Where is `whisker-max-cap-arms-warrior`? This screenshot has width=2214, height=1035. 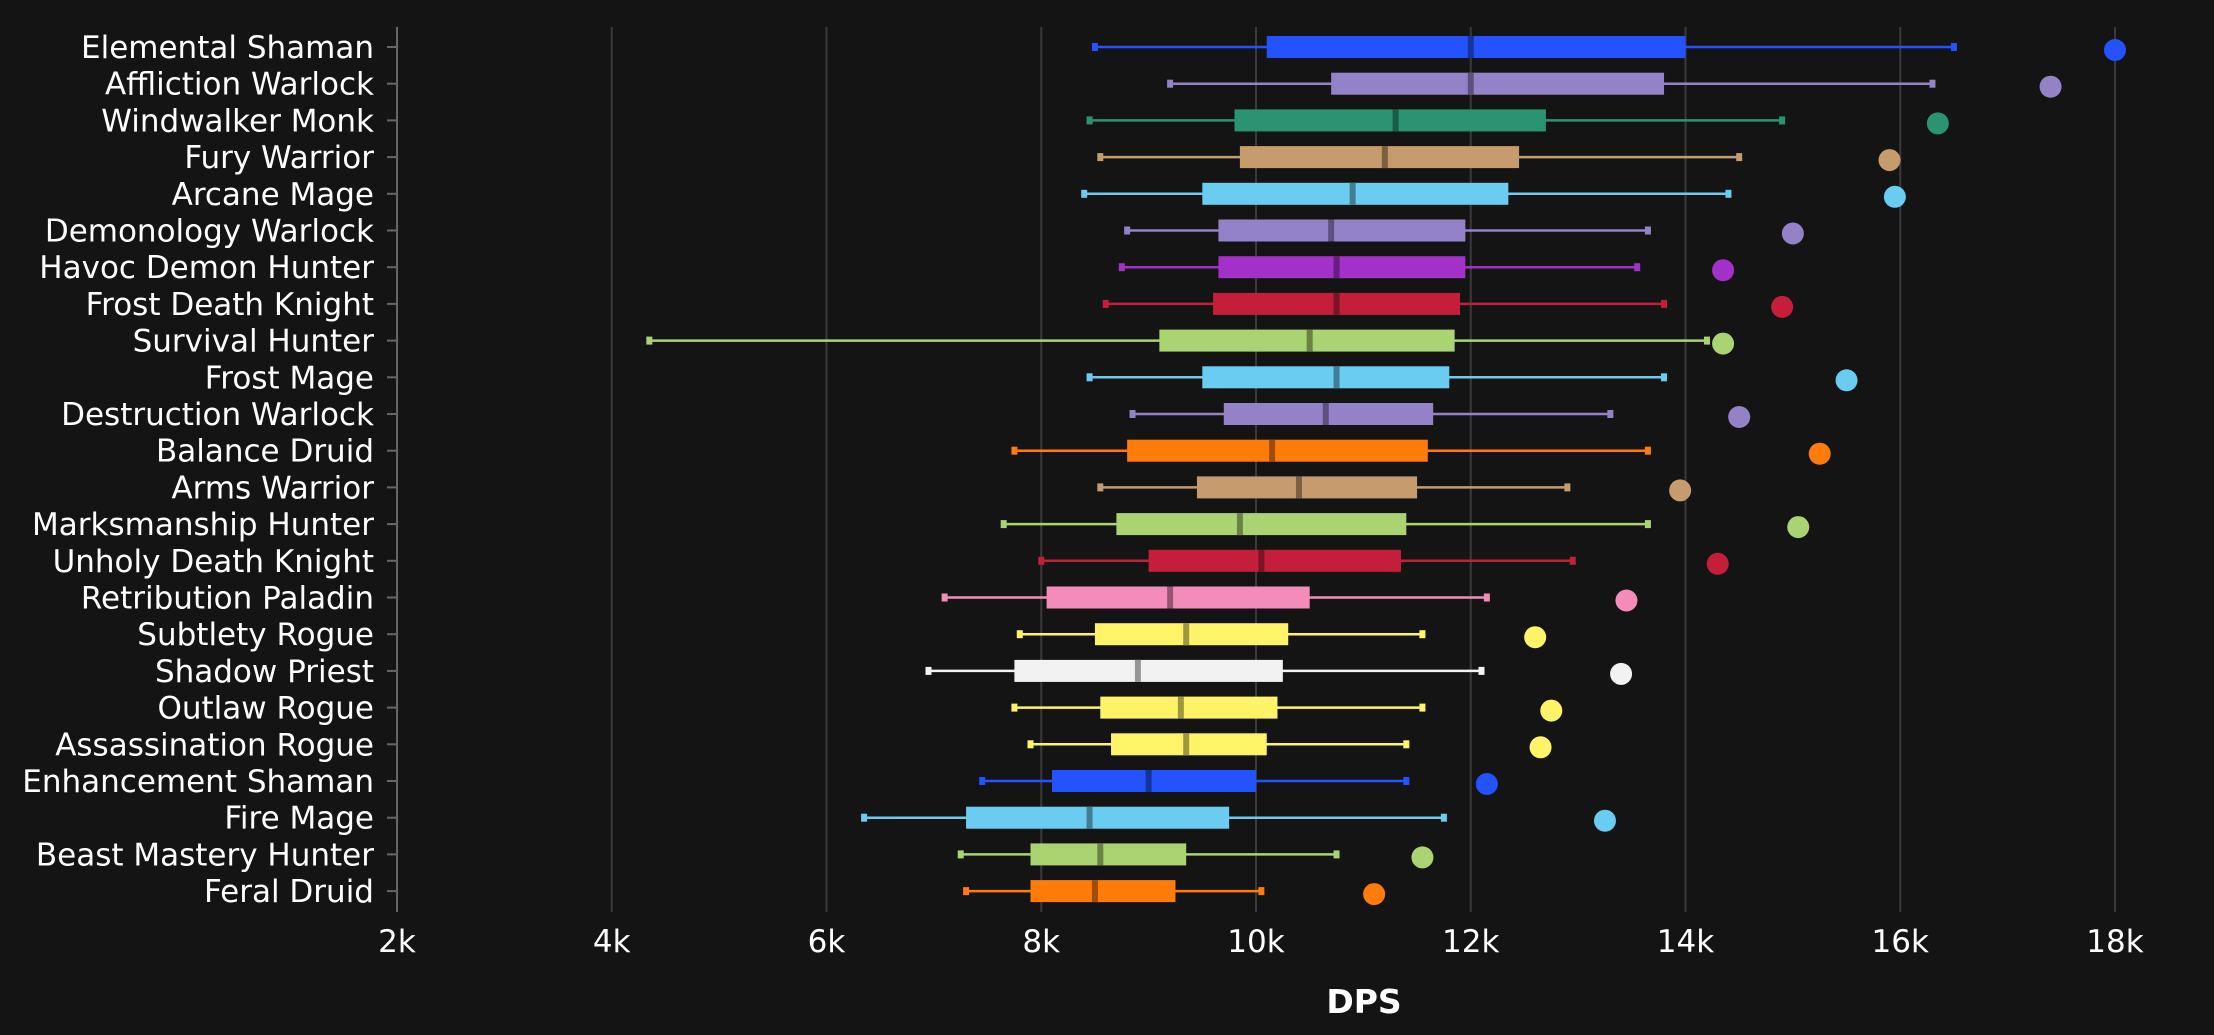
whisker-max-cap-arms-warrior is located at coordinates (1567, 487).